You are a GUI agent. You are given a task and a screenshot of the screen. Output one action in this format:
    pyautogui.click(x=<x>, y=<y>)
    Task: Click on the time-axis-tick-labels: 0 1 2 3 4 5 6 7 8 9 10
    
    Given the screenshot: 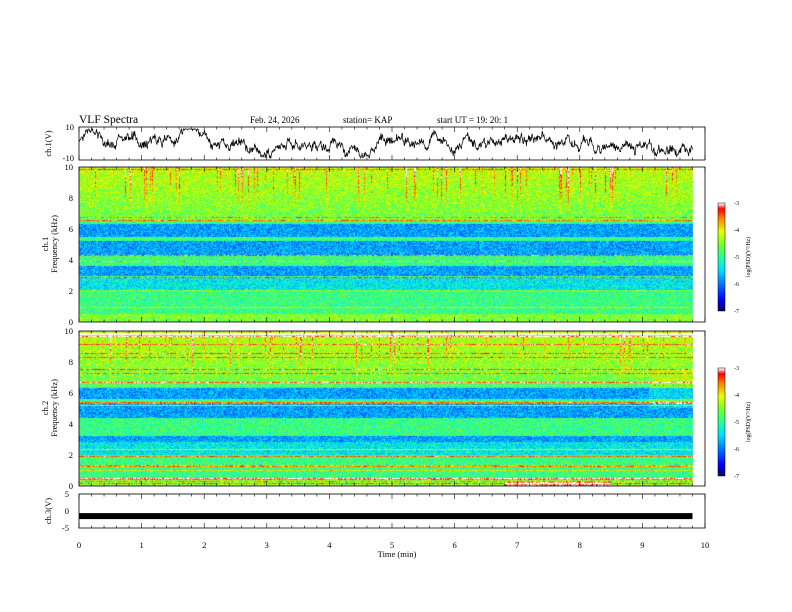 What is the action you would take?
    pyautogui.click(x=393, y=545)
    